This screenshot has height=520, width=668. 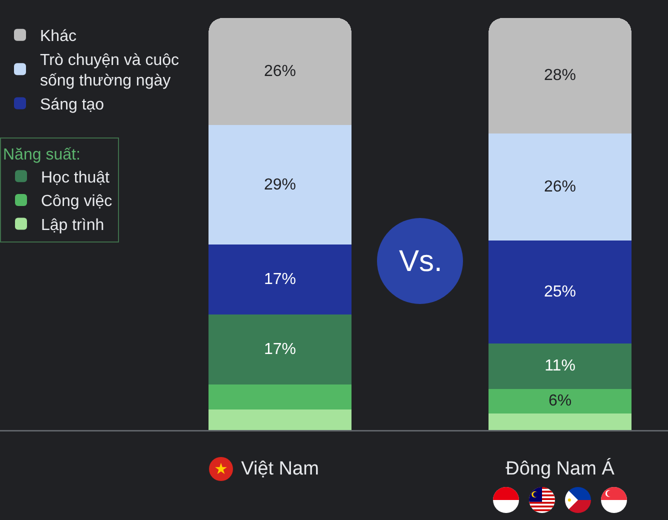 What do you see at coordinates (76, 201) in the screenshot?
I see `legend-label: Công việc` at bounding box center [76, 201].